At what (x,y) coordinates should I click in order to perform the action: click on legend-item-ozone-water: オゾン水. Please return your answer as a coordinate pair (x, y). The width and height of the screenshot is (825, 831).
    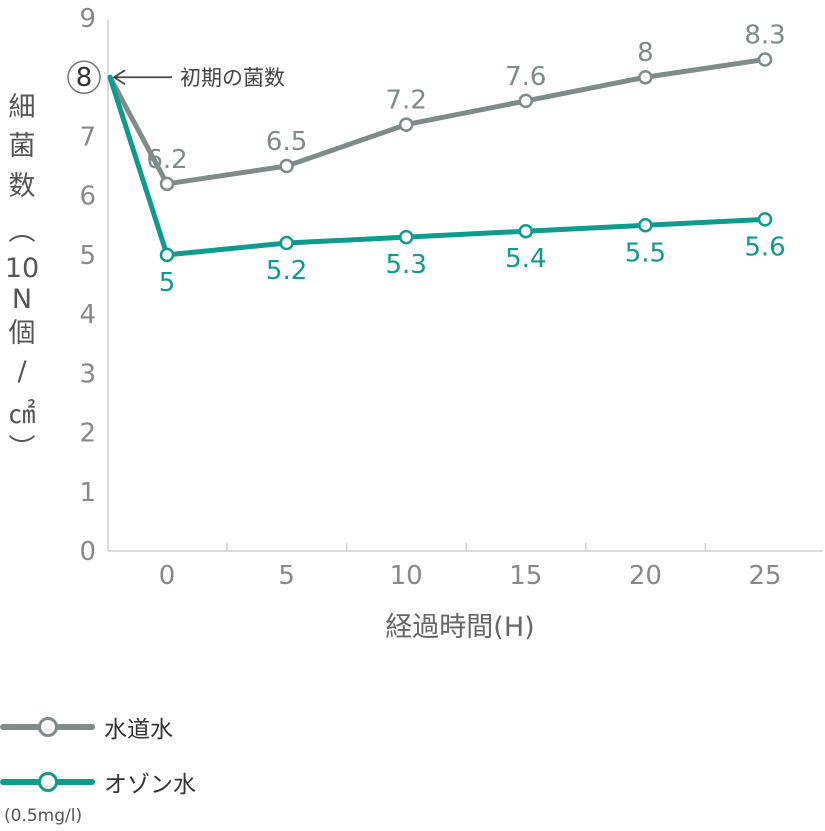
    Looking at the image, I should click on (150, 783).